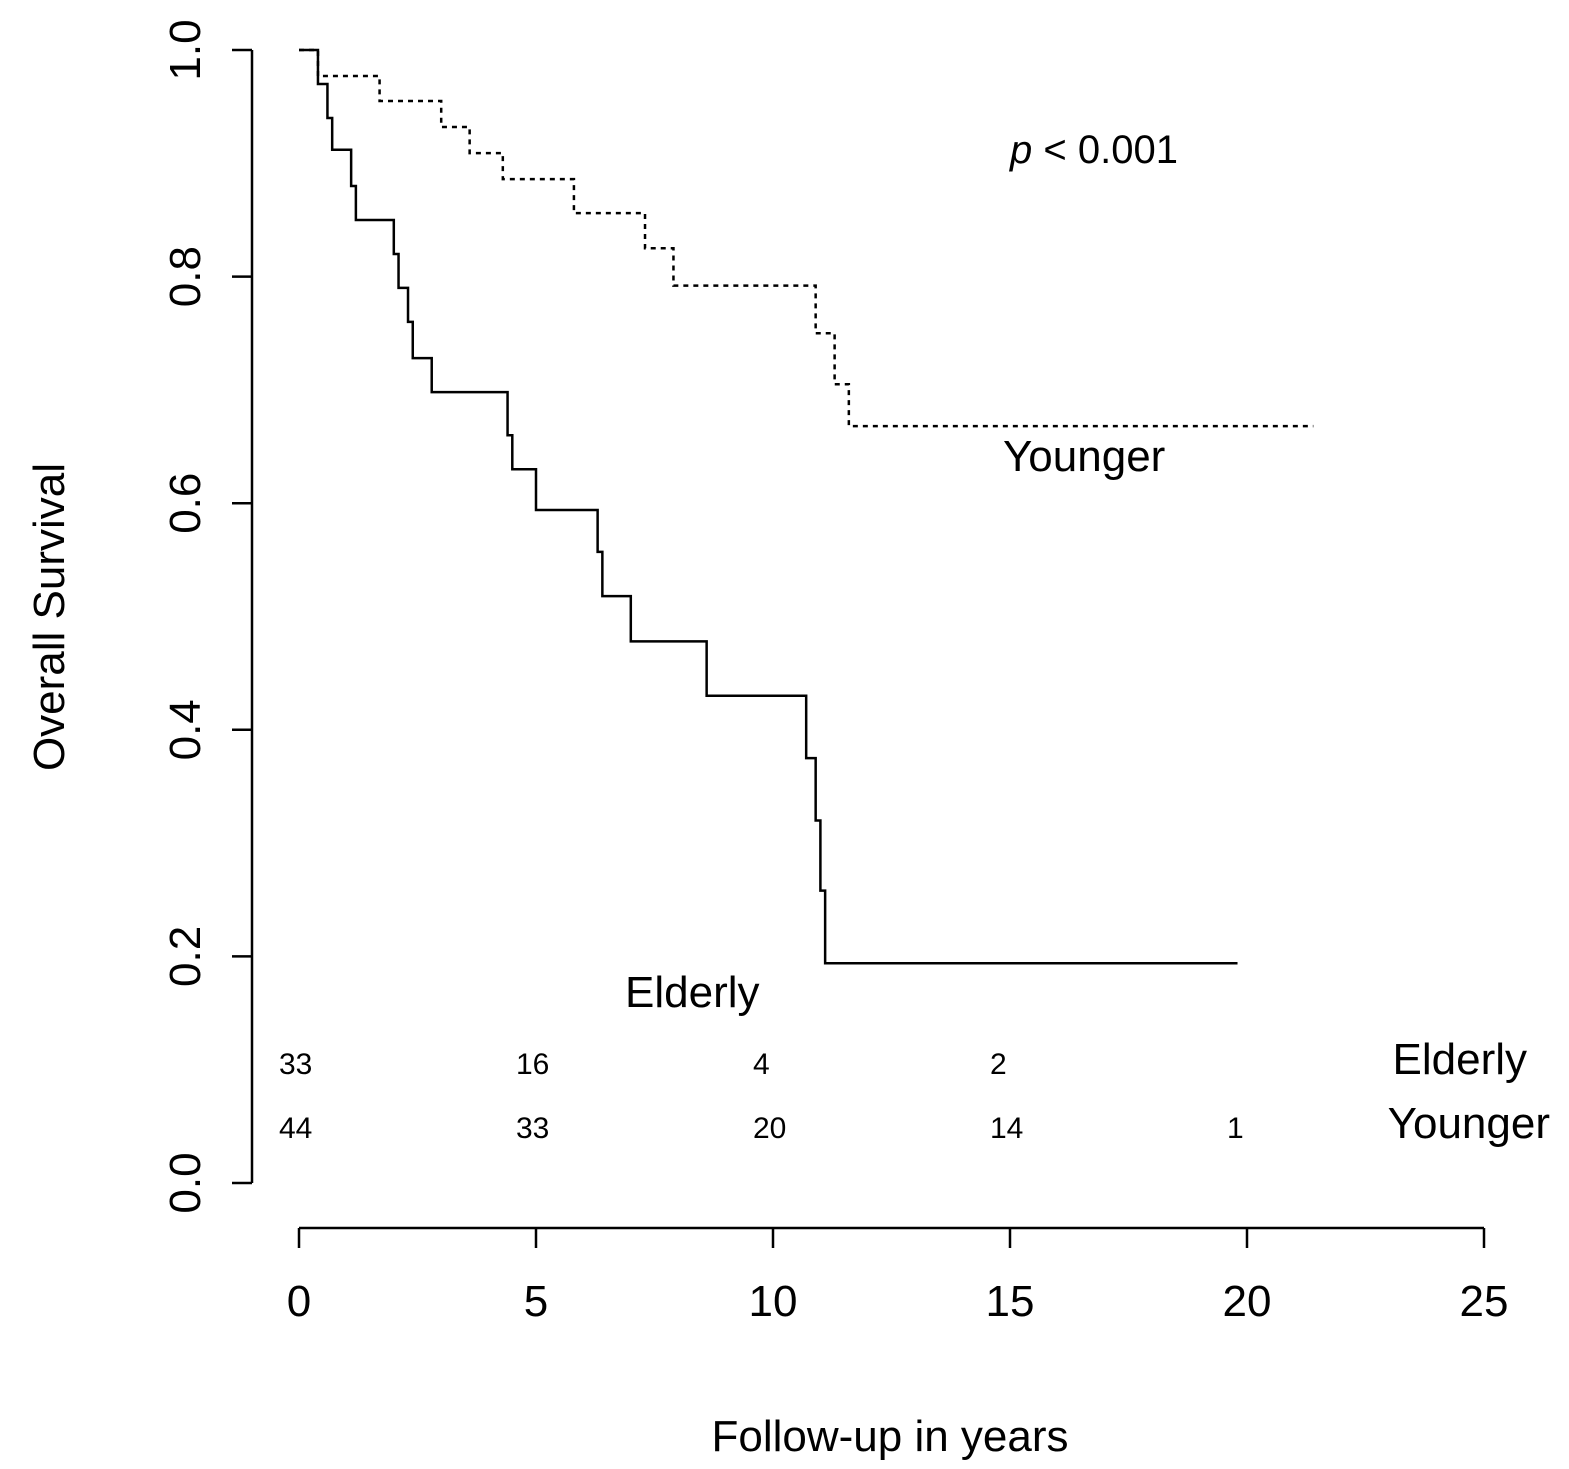 The height and width of the screenshot is (1469, 1569). I want to click on p-value-annotation: p < 0.001, so click(1093, 150).